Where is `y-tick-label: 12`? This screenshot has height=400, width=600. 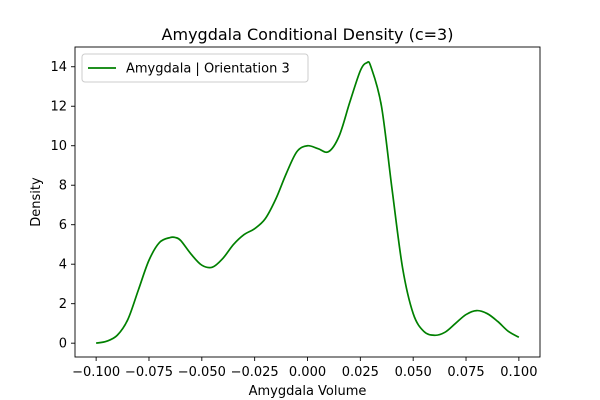
y-tick-label: 12 is located at coordinates (58, 107).